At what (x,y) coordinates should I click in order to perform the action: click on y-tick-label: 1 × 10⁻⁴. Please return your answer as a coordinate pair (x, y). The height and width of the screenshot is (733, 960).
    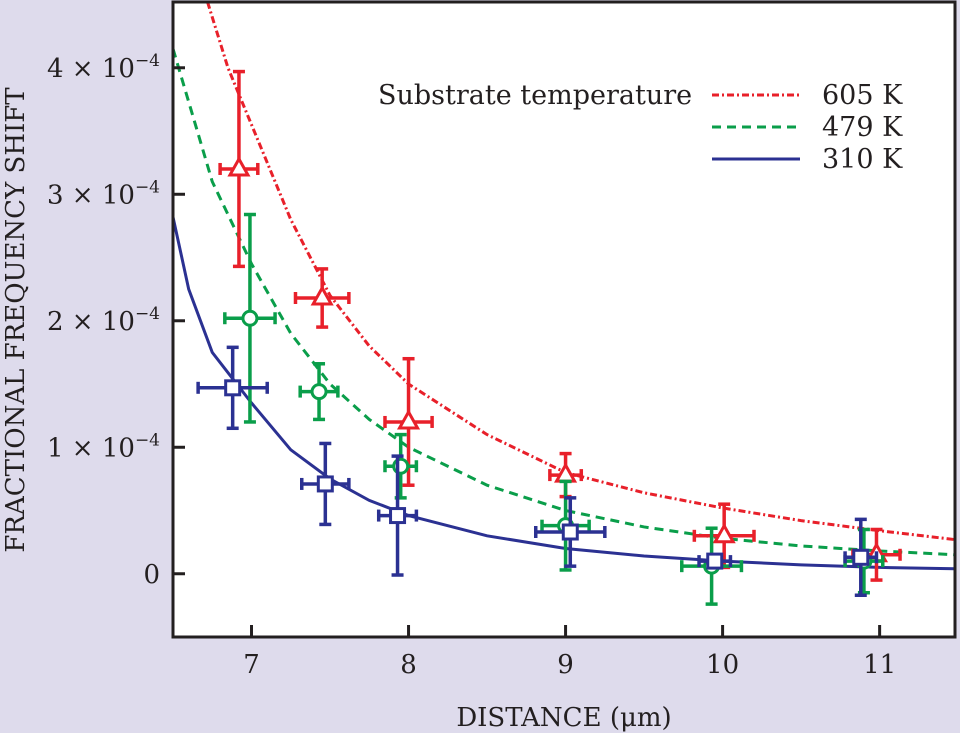
    Looking at the image, I should click on (103, 446).